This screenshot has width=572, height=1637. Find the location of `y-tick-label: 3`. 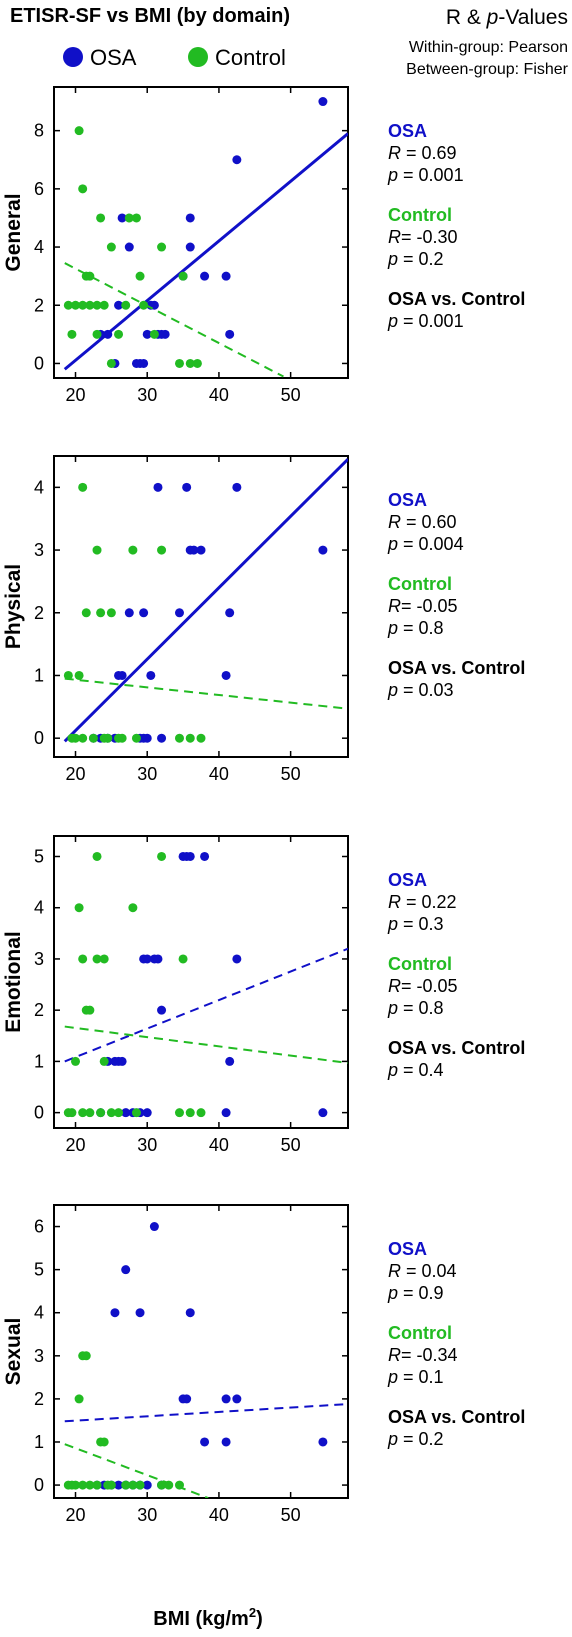

y-tick-label: 3 is located at coordinates (39, 1356).